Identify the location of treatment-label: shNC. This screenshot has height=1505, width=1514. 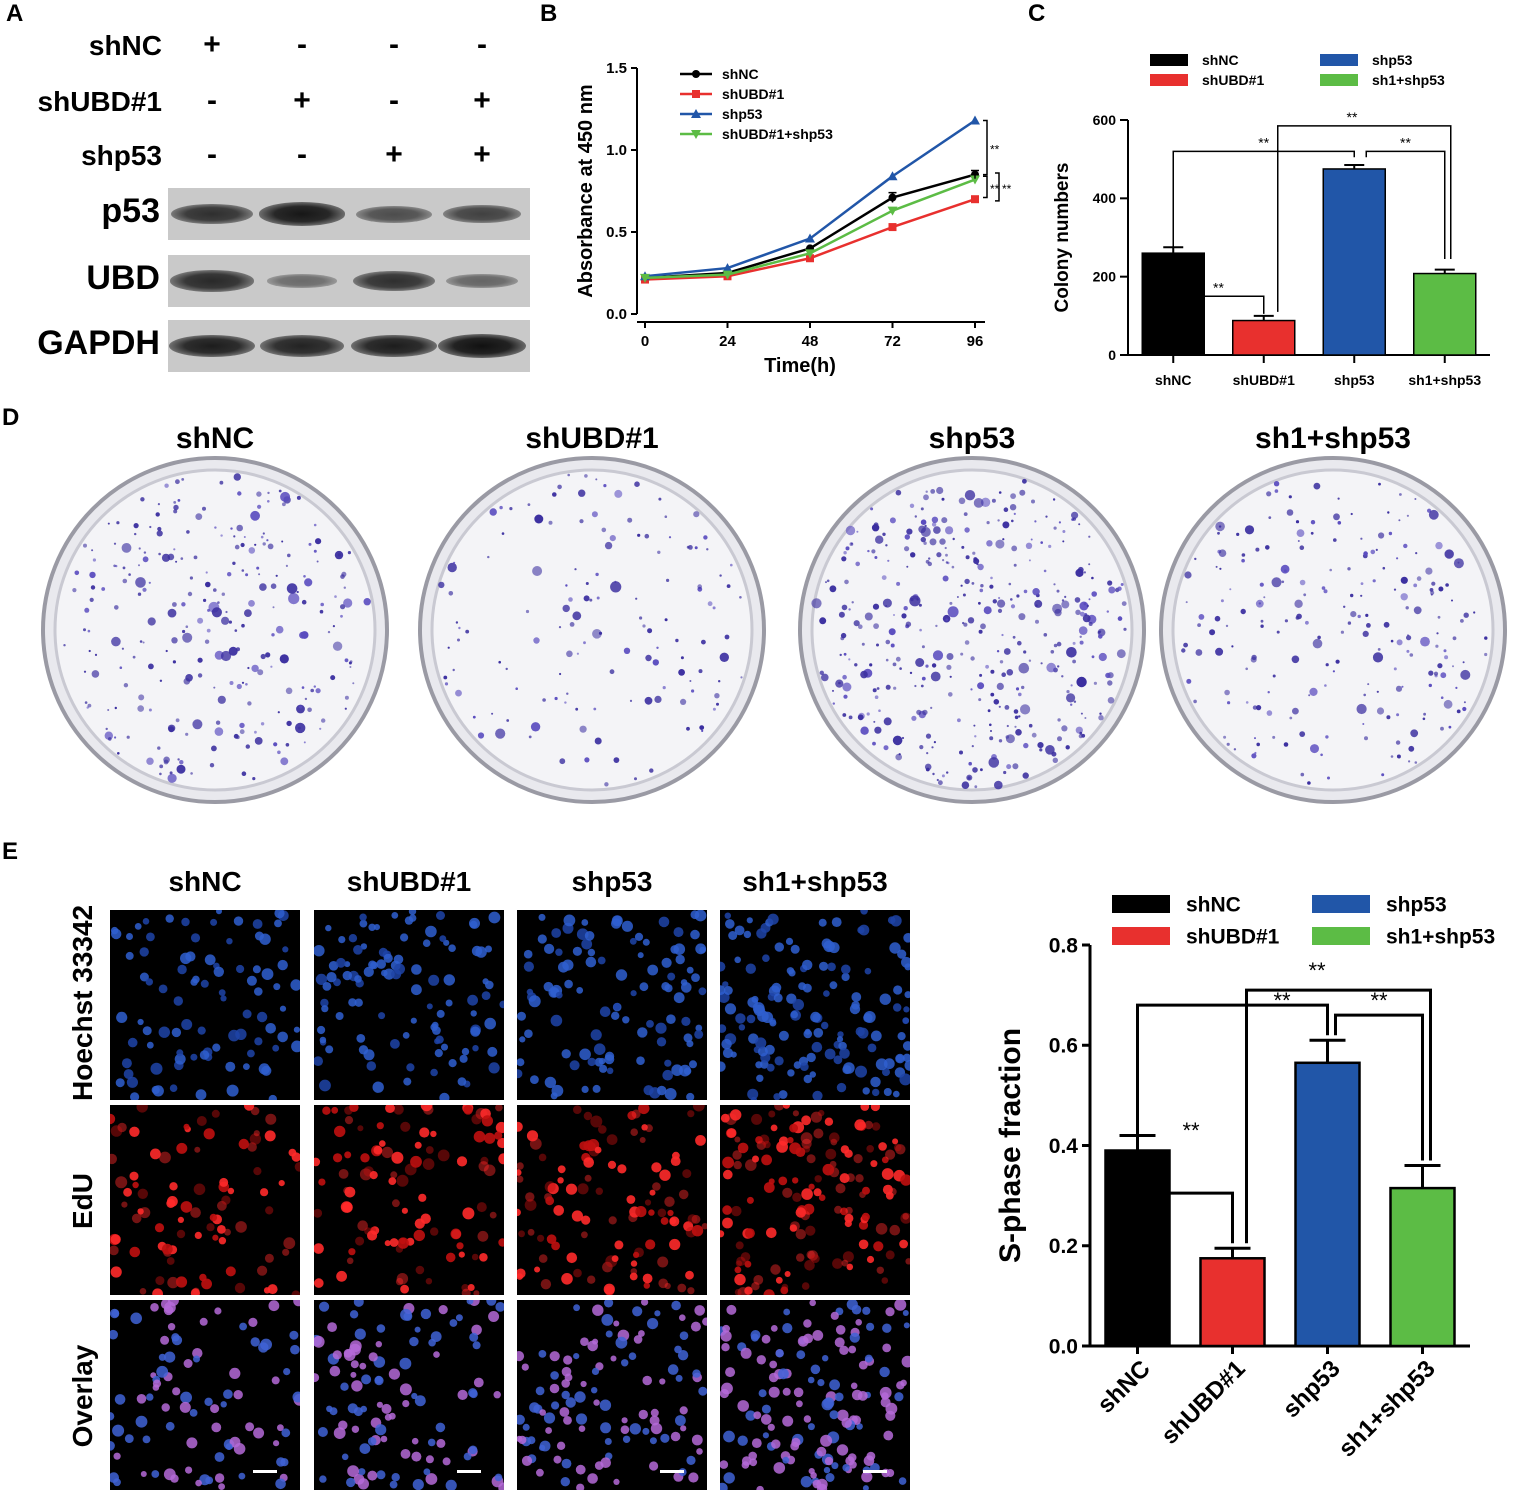
(125, 45).